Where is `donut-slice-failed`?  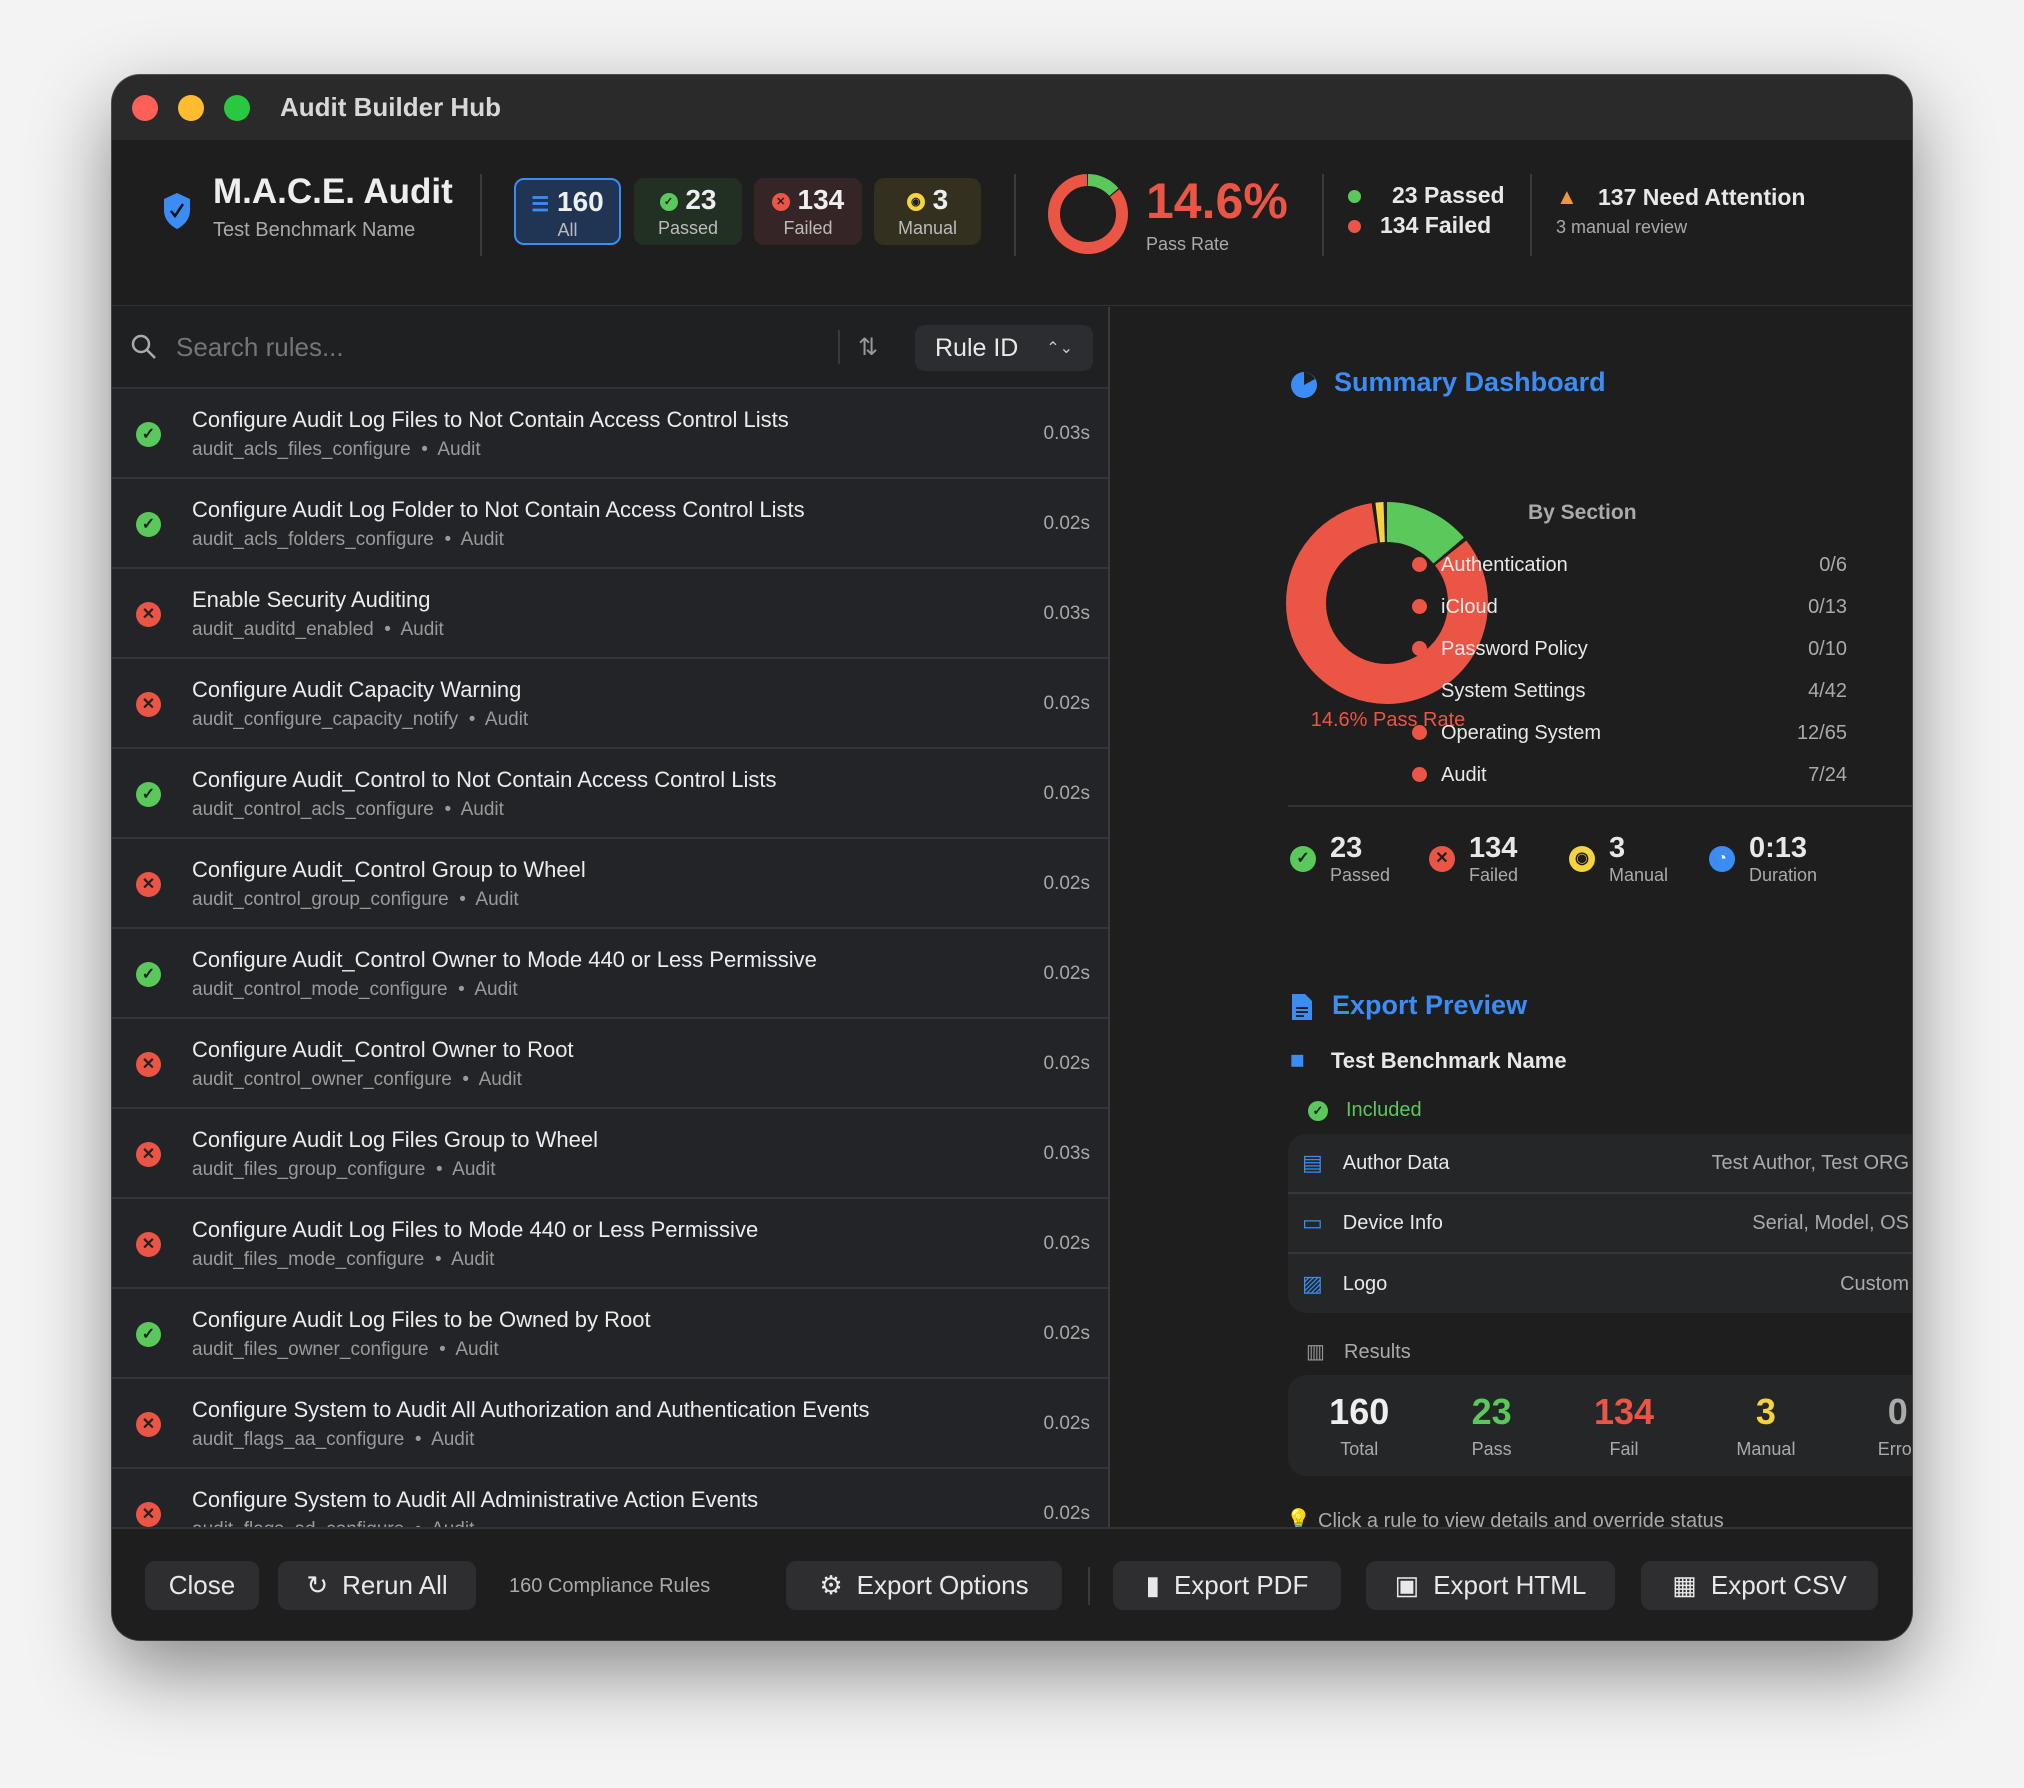
donut-slice-failed is located at coordinates (1387, 603).